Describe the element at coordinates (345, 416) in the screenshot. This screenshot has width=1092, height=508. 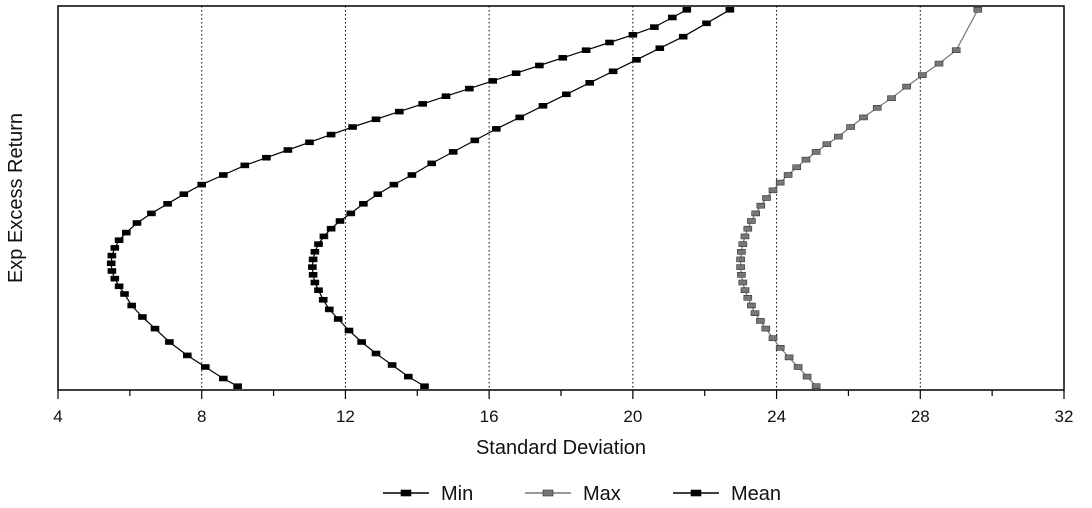
I see `x-tick-label-12: 12` at that location.